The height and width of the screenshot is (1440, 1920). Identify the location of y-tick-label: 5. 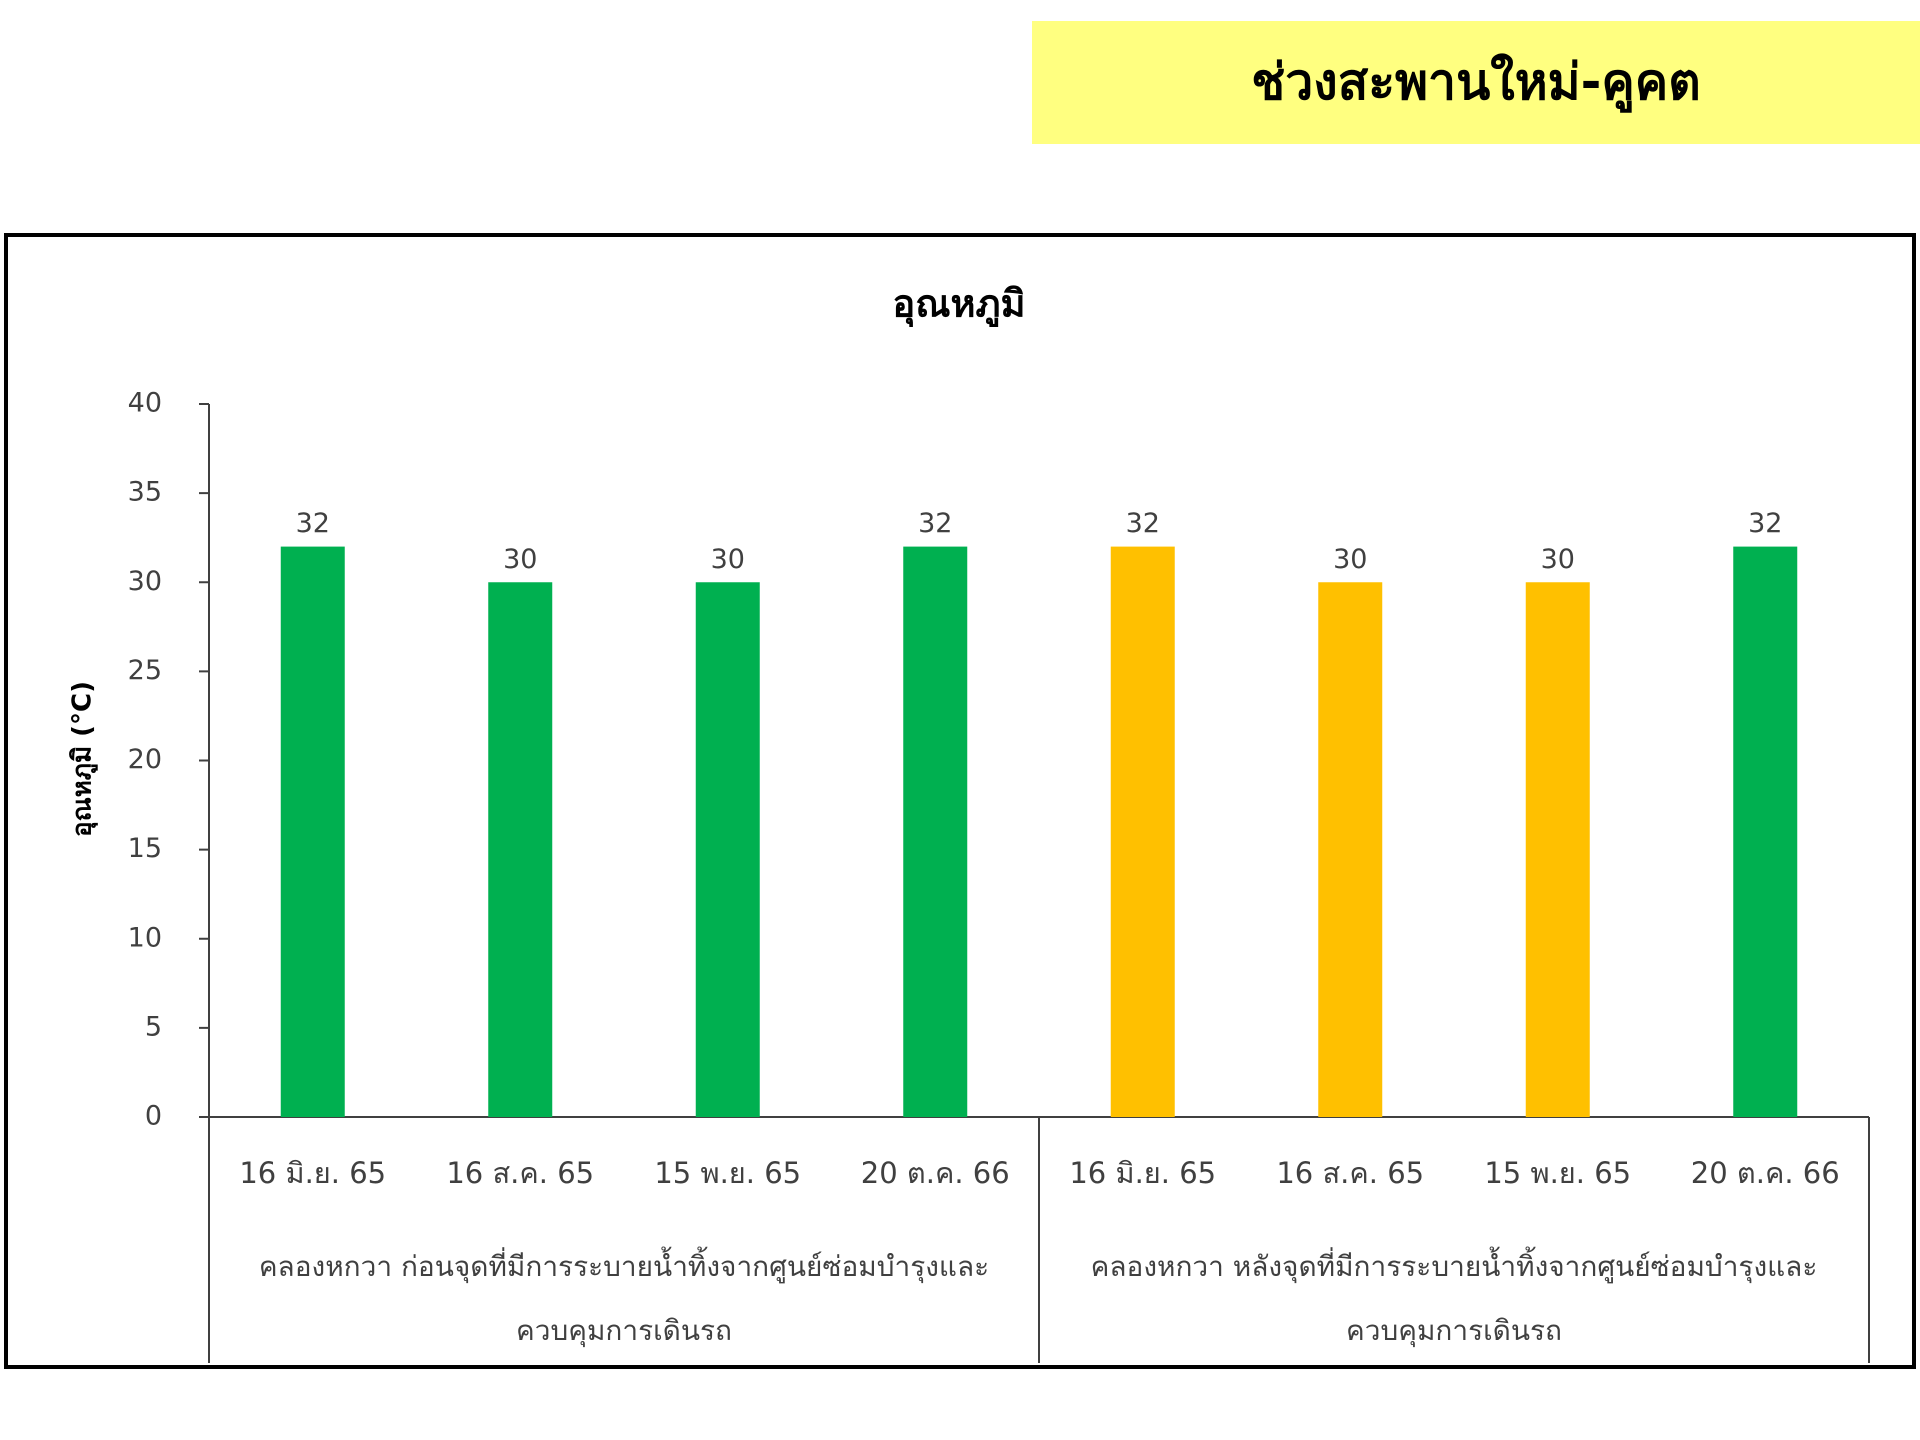
(153, 1026).